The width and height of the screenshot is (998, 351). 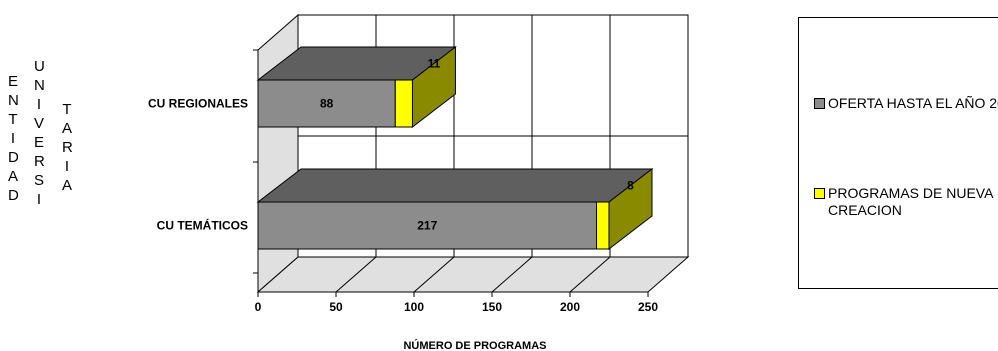 What do you see at coordinates (258, 307) in the screenshot?
I see `x-tick-label-0: 0` at bounding box center [258, 307].